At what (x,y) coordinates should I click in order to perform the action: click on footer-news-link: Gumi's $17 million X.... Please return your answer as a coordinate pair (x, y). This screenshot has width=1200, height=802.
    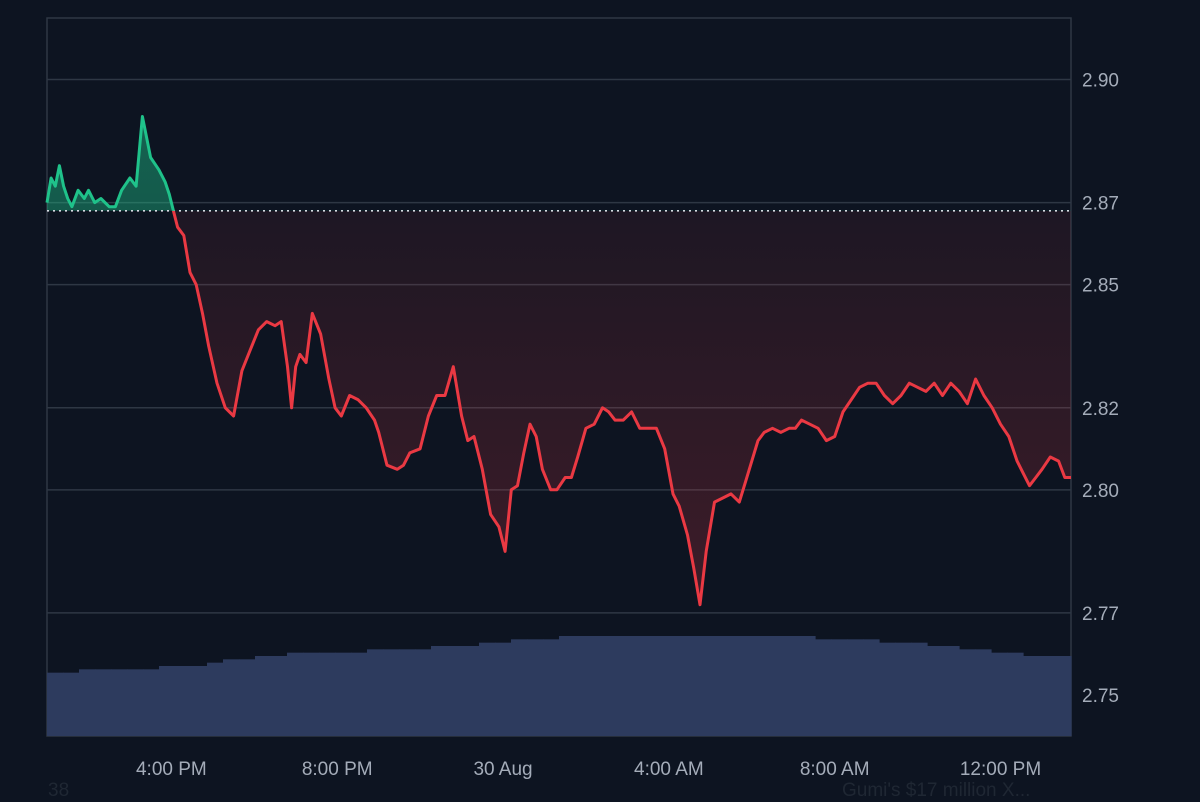
    Looking at the image, I should click on (936, 790).